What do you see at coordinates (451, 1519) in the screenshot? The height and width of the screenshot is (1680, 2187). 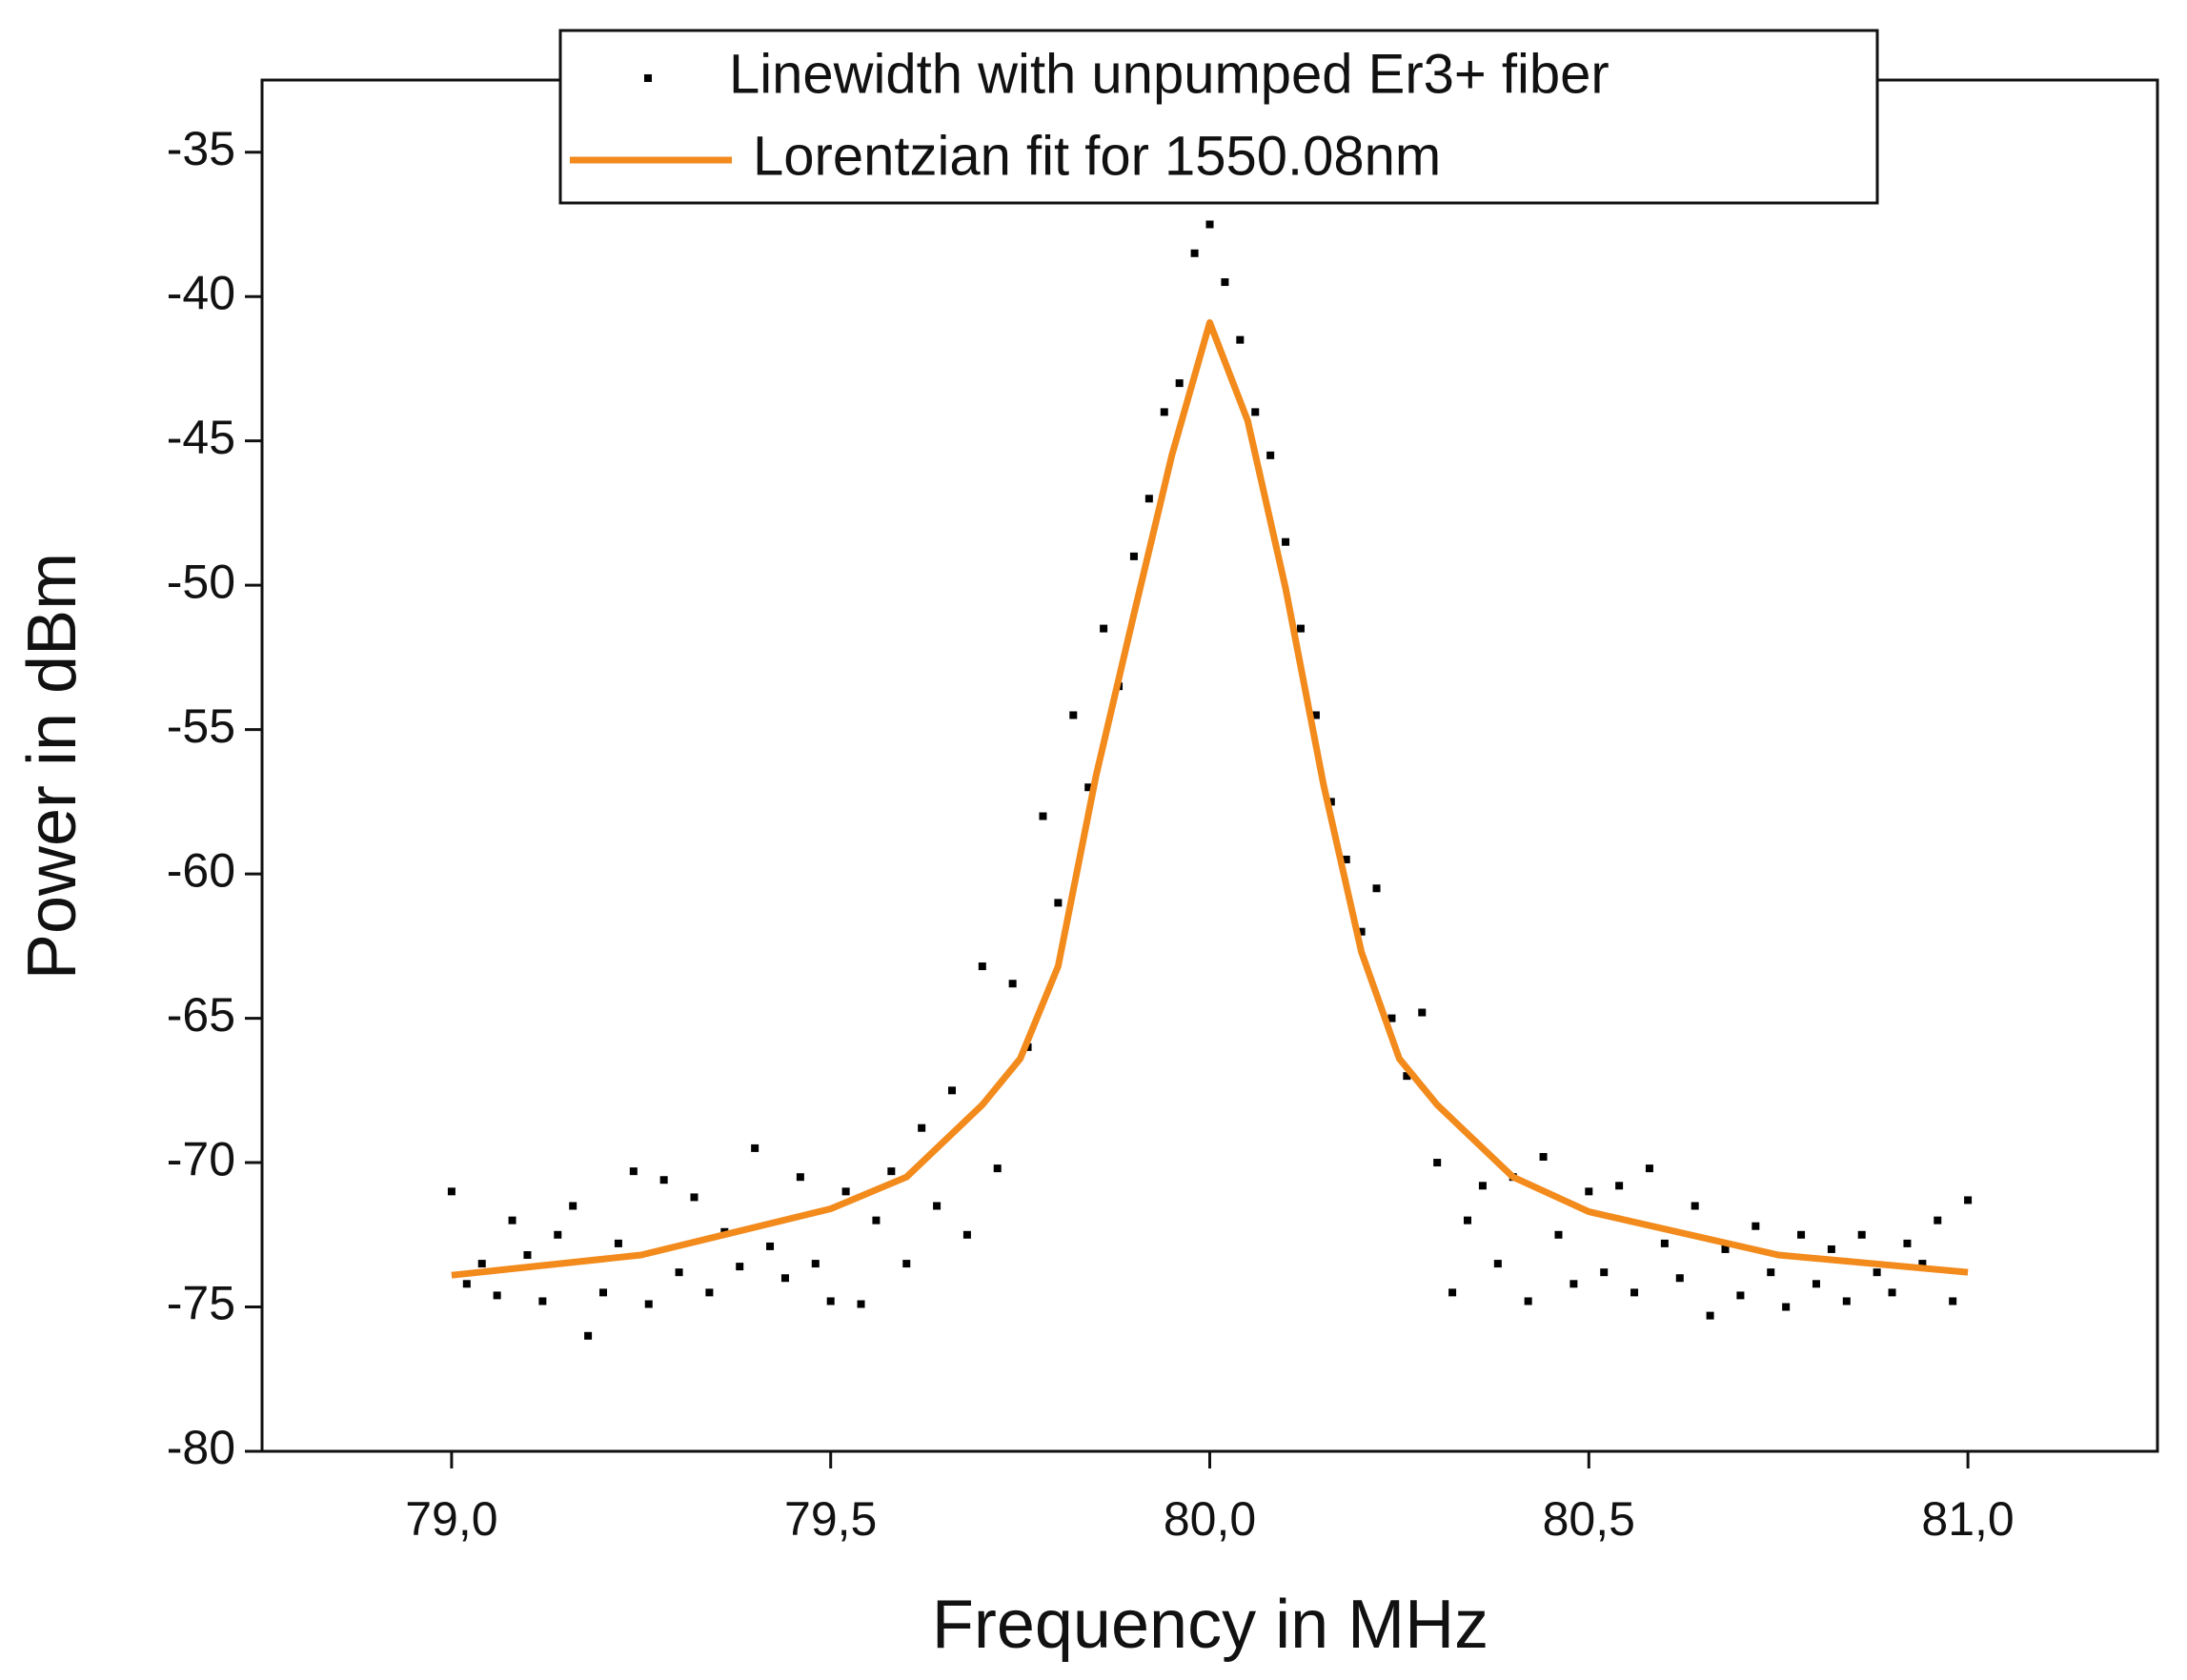 I see `x-tick-label: 79,0` at bounding box center [451, 1519].